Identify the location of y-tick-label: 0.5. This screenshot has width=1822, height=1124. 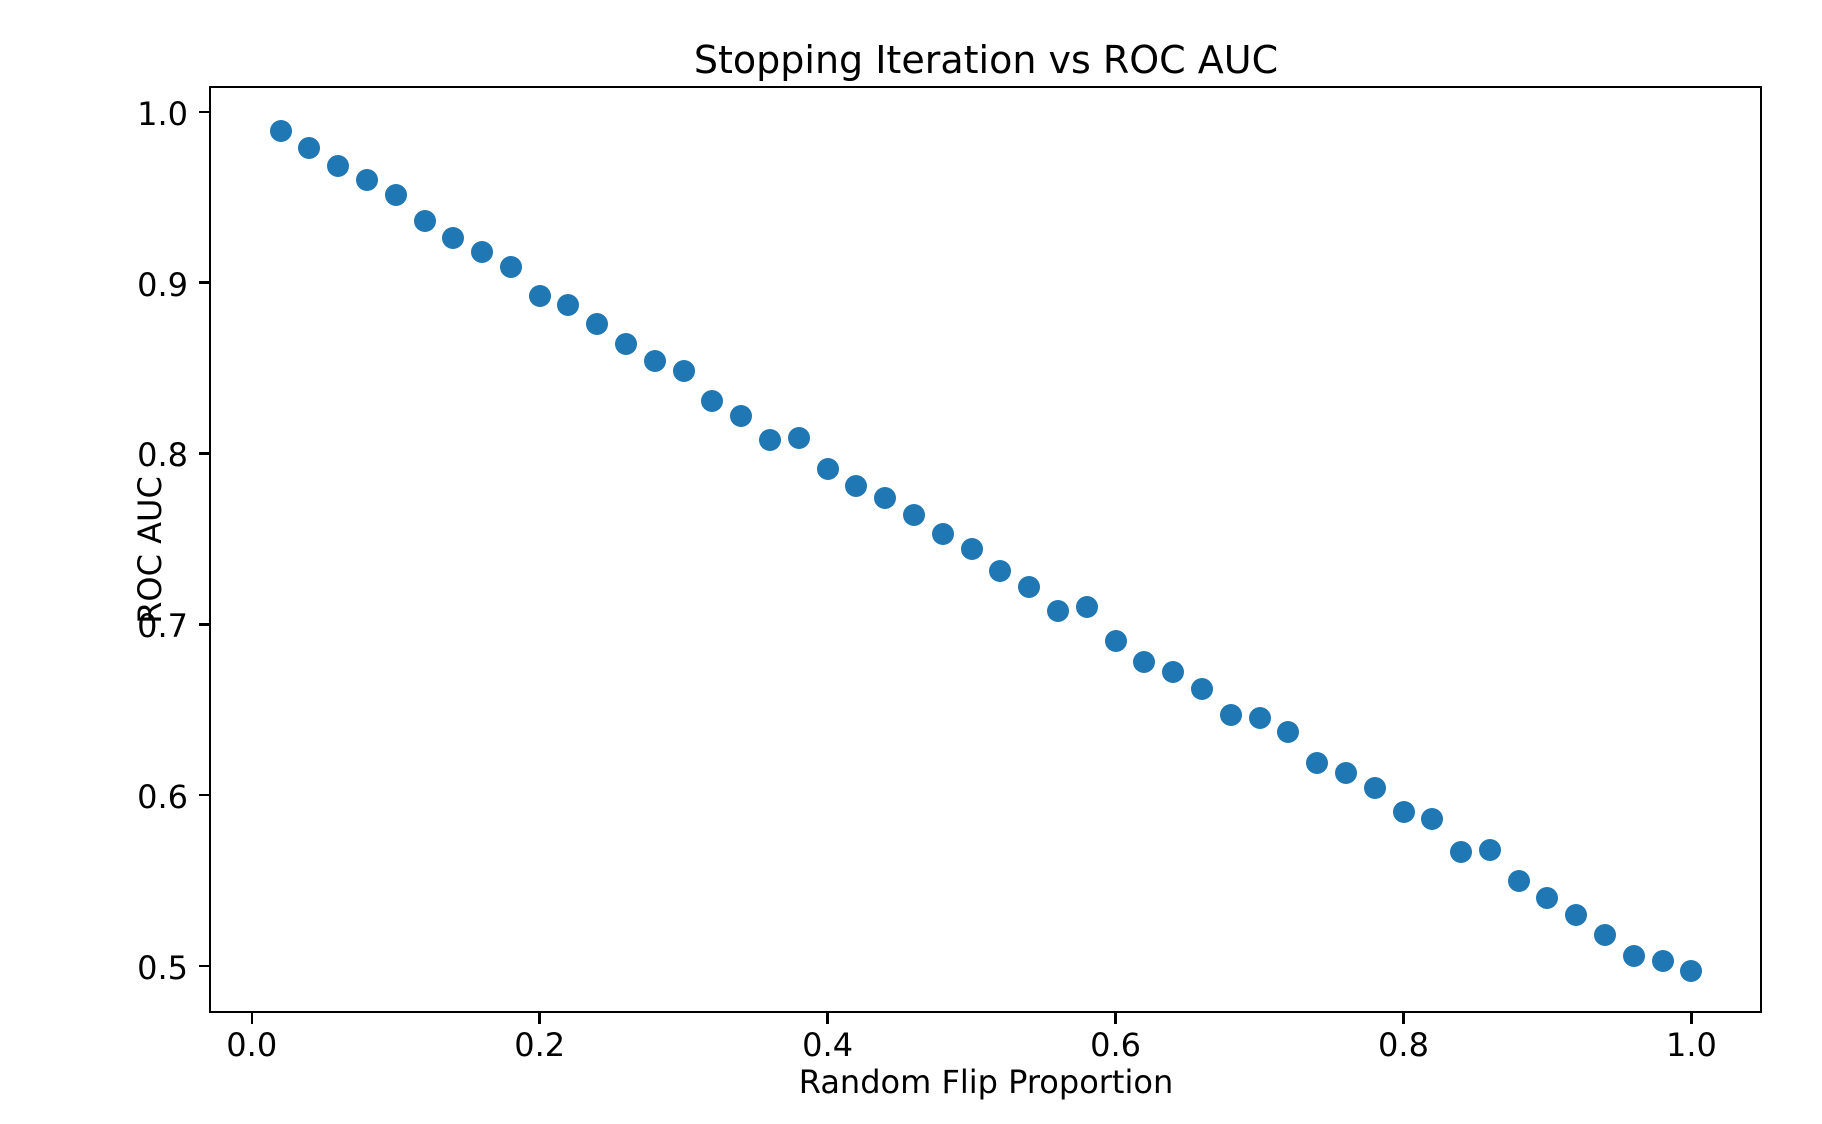
(162, 968).